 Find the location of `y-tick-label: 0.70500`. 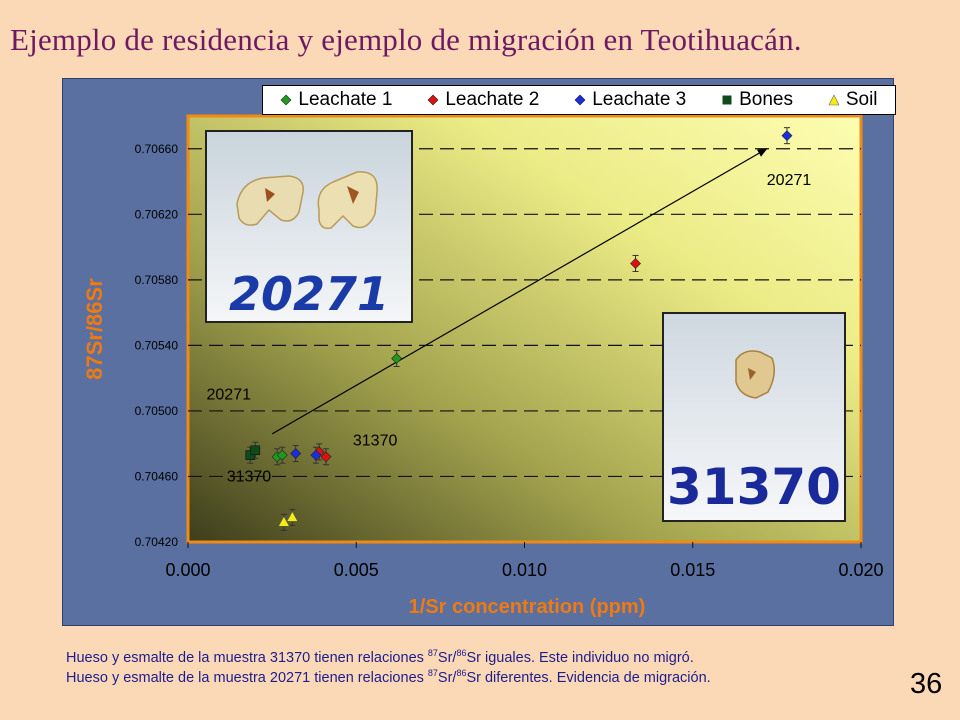

y-tick-label: 0.70500 is located at coordinates (157, 411).